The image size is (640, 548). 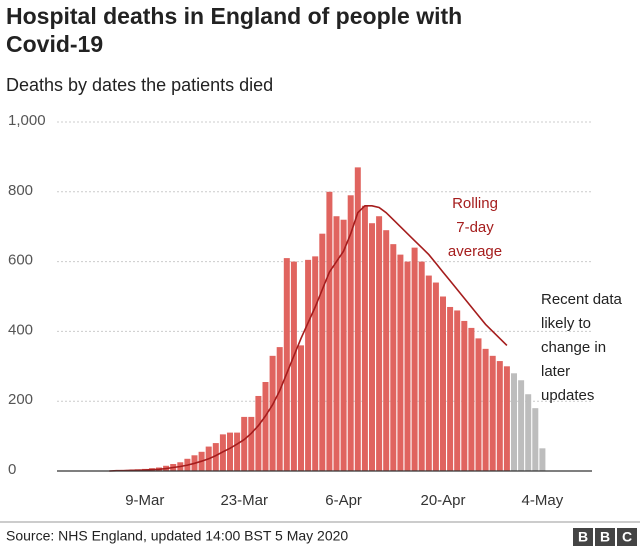 I want to click on x-tick-label: 4-May, so click(x=543, y=500).